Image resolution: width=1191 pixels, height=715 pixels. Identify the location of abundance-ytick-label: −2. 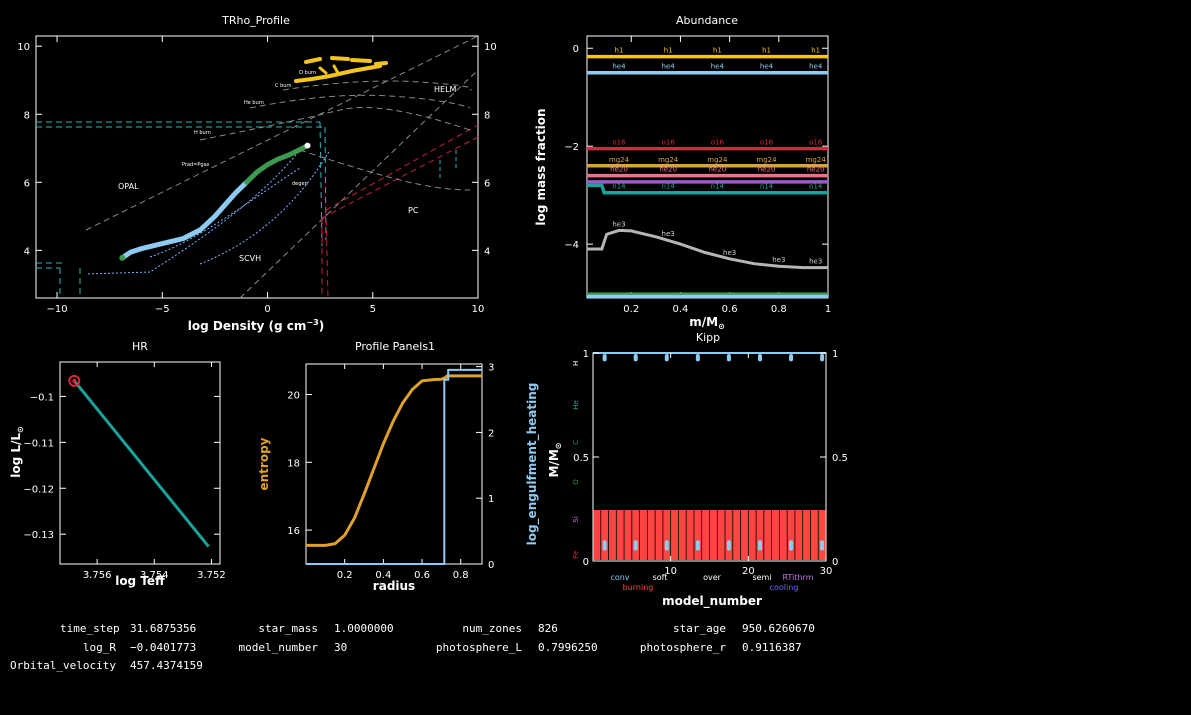
(571, 147).